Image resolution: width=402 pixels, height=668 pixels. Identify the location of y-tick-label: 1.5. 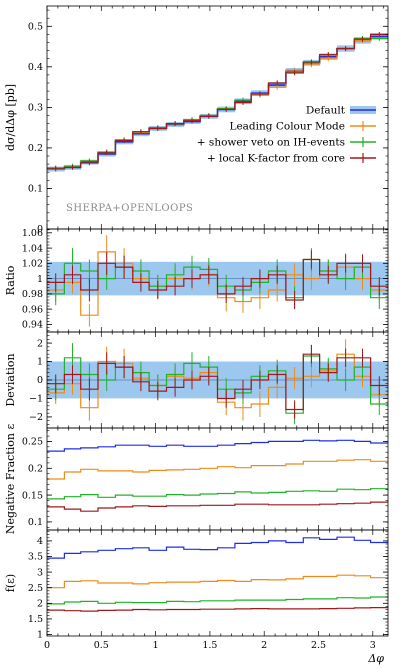
(35, 619).